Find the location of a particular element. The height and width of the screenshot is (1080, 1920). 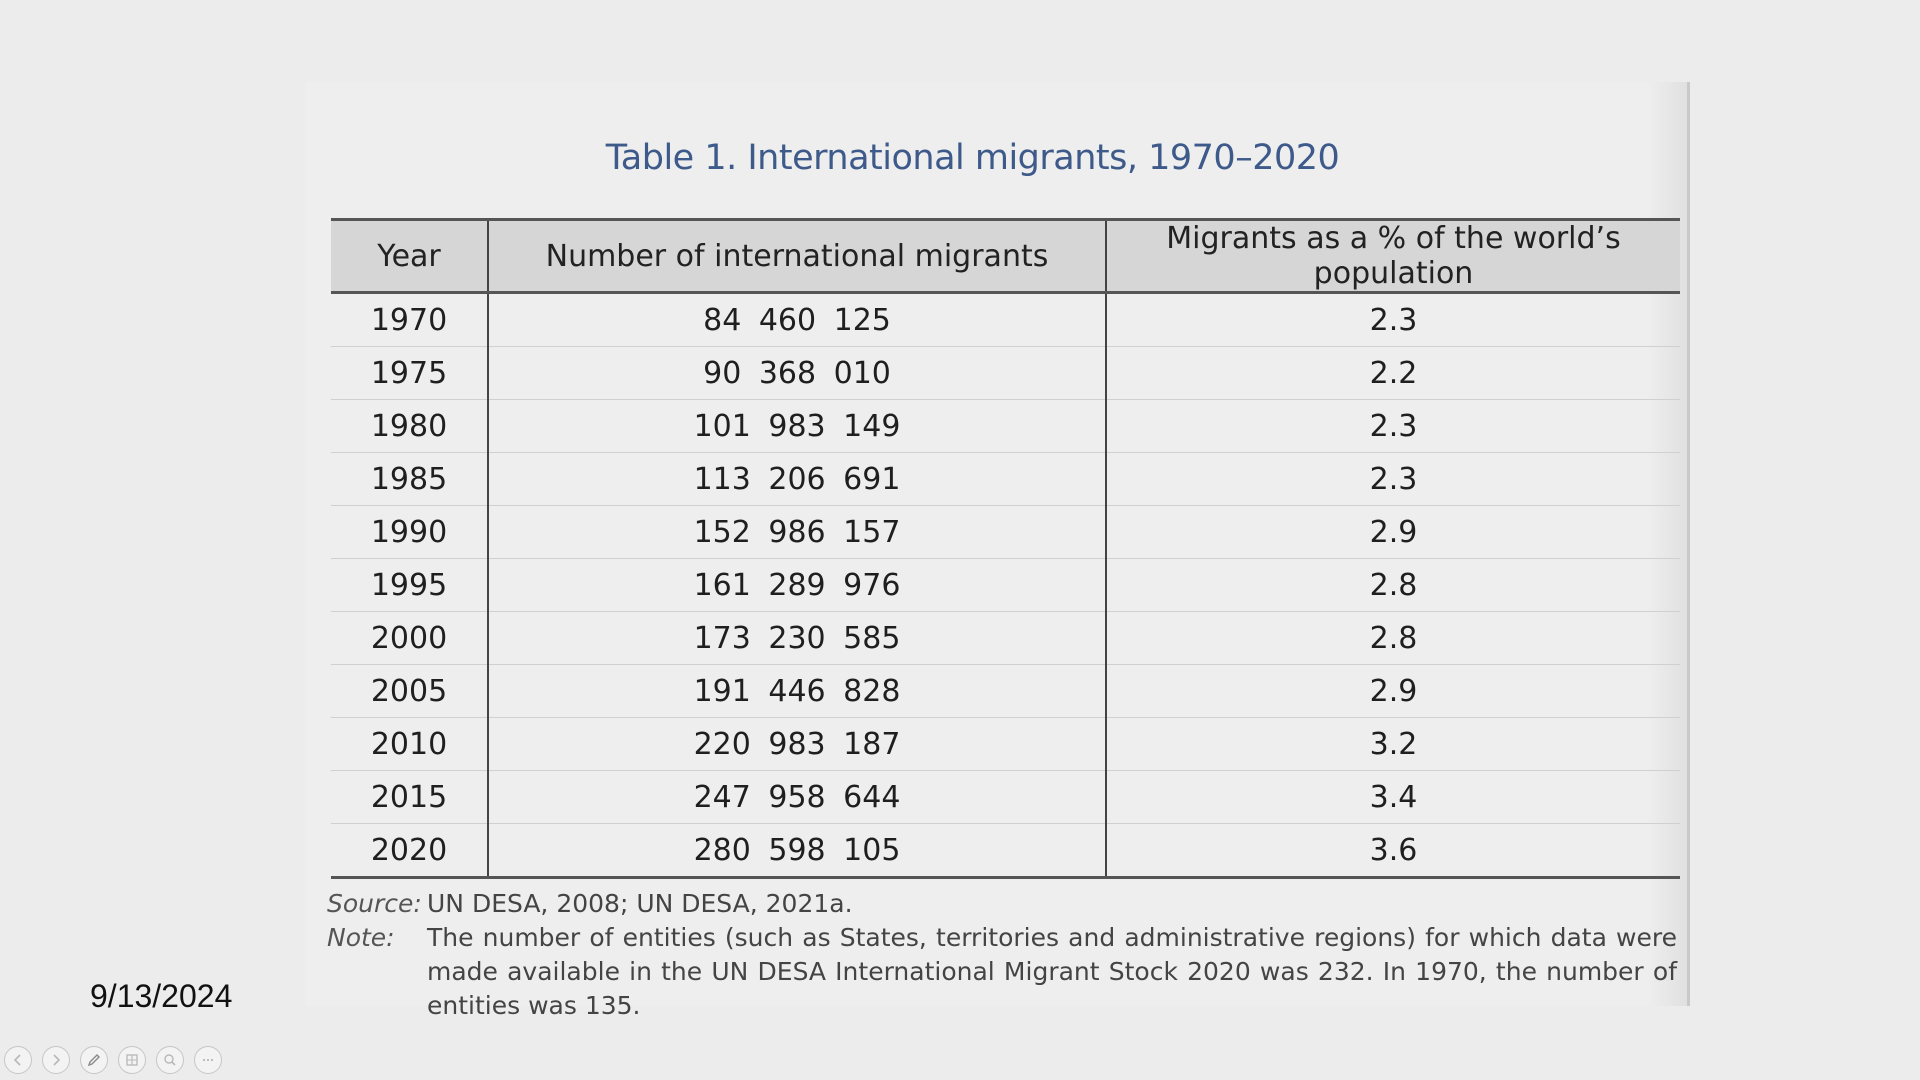

cell-percent: 3.6 is located at coordinates (1393, 851).